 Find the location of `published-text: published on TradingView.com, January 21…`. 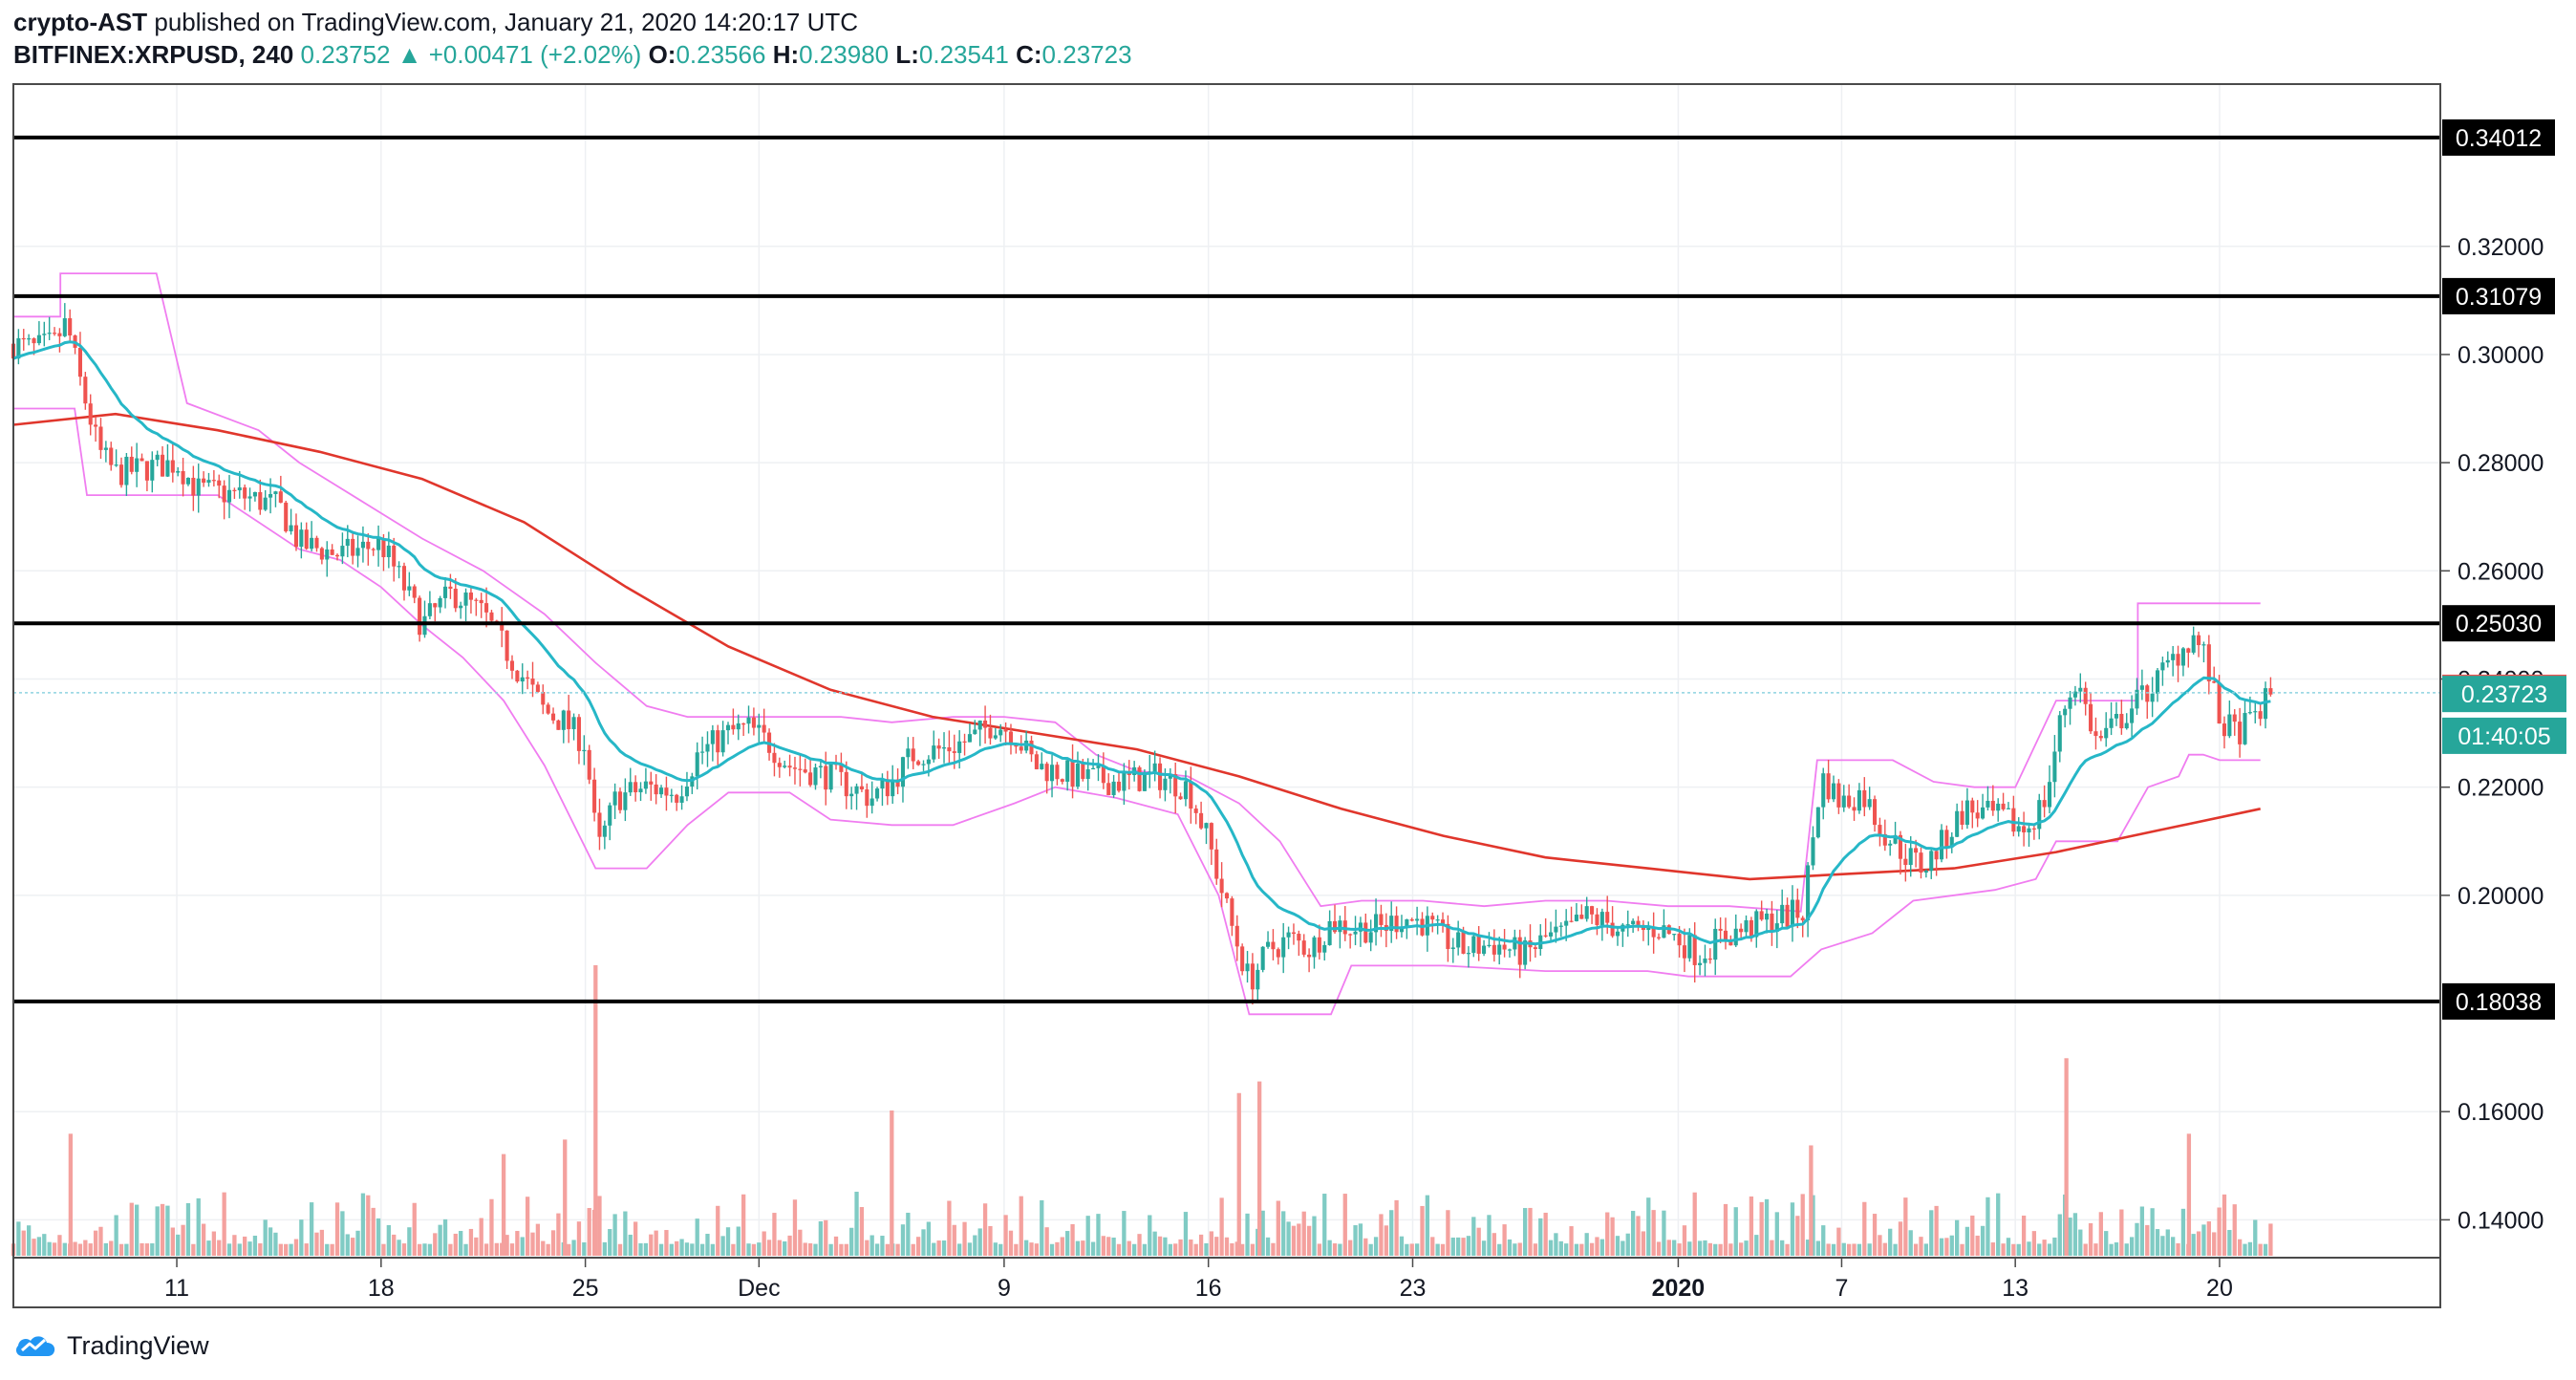

published-text: published on TradingView.com, January 21… is located at coordinates (506, 22).